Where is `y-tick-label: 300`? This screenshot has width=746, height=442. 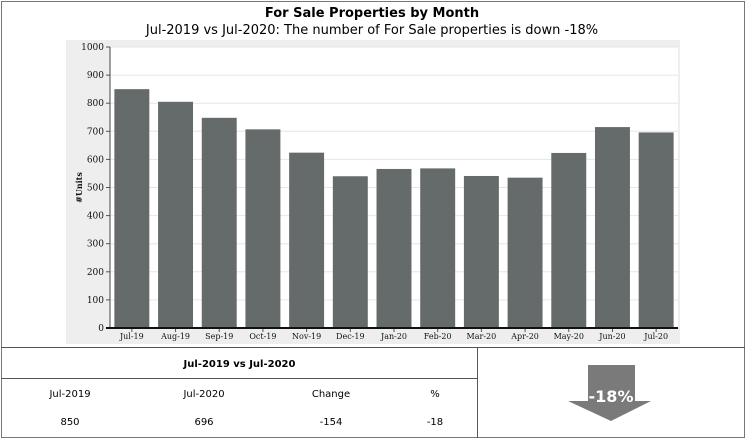 y-tick-label: 300 is located at coordinates (95, 245).